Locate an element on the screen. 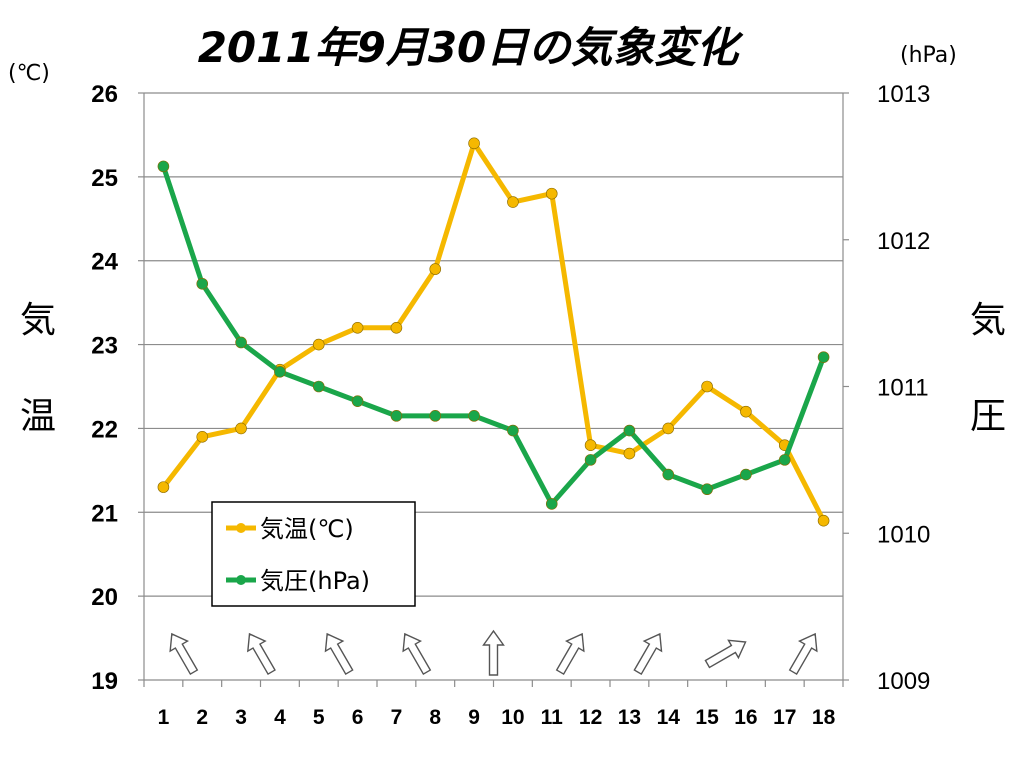  left-tick-label: 23 is located at coordinates (104, 346).